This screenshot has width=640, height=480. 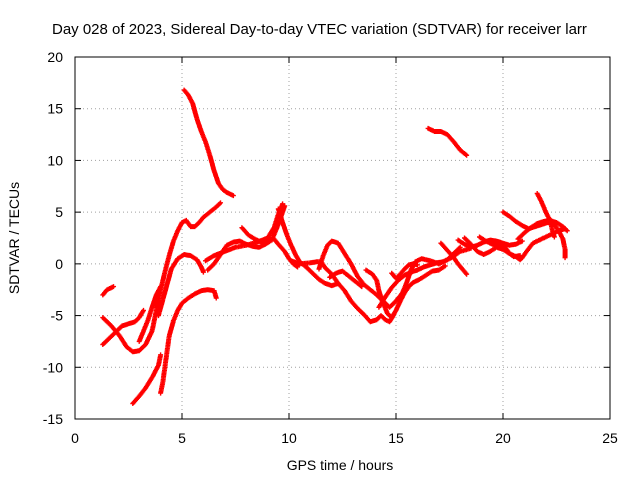 What do you see at coordinates (53, 367) in the screenshot?
I see `y-tick-label: -10` at bounding box center [53, 367].